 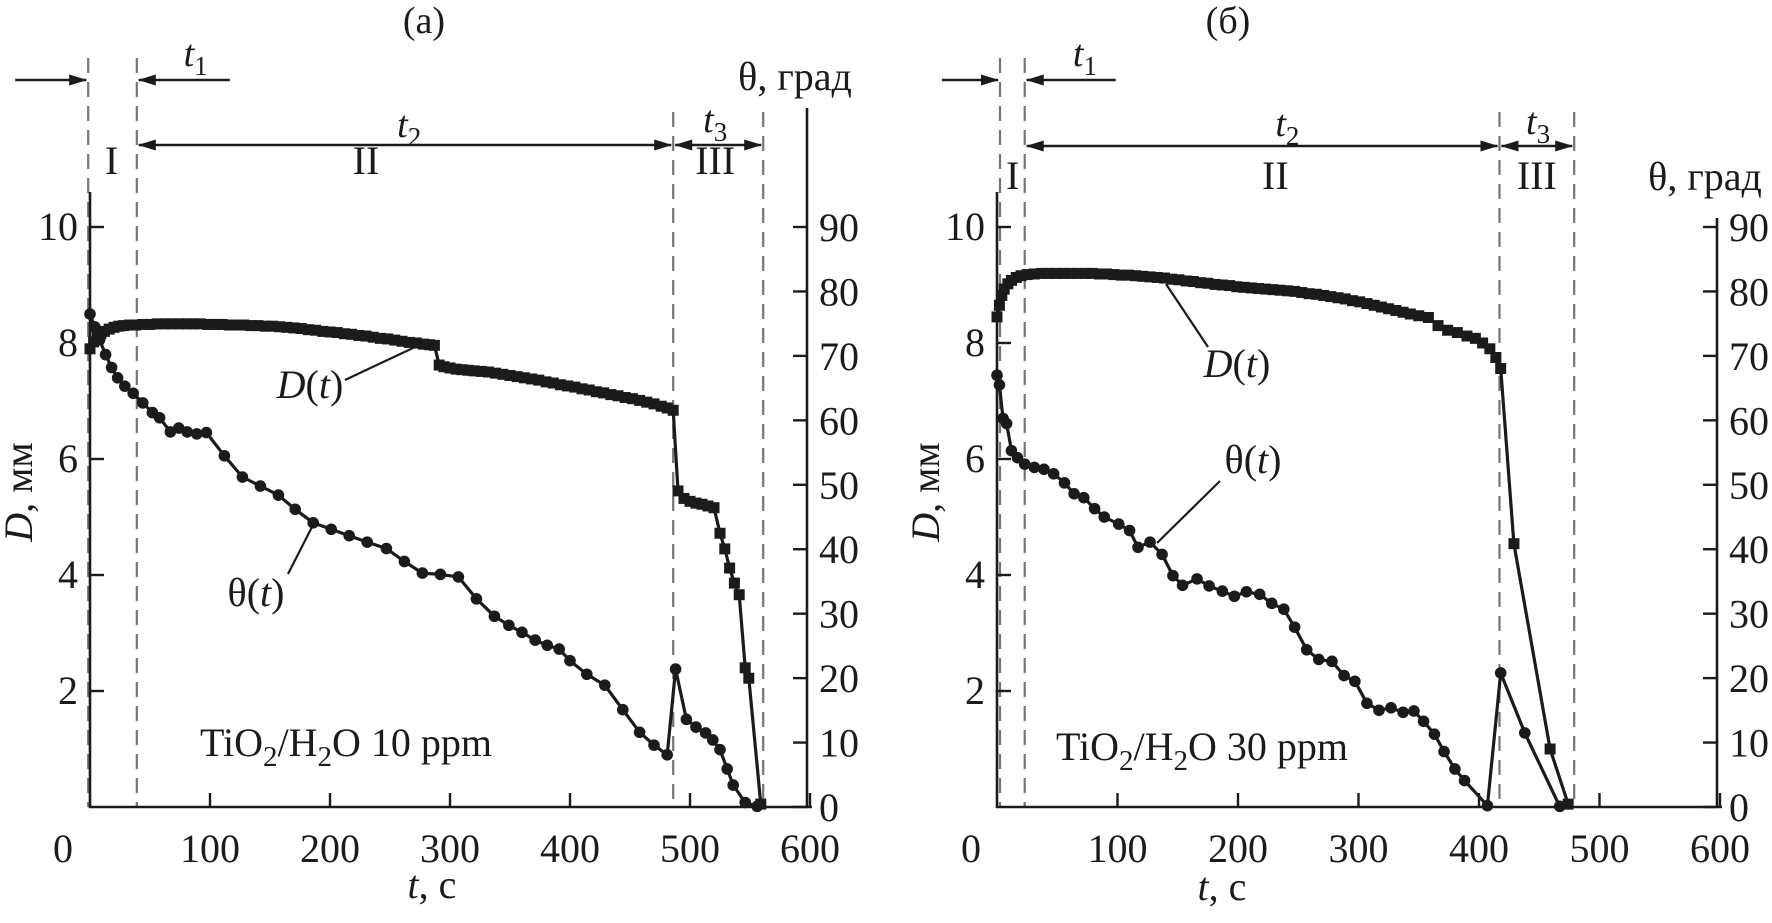 What do you see at coordinates (1239, 363) in the screenshot?
I see `annotation-D-label-part: (` at bounding box center [1239, 363].